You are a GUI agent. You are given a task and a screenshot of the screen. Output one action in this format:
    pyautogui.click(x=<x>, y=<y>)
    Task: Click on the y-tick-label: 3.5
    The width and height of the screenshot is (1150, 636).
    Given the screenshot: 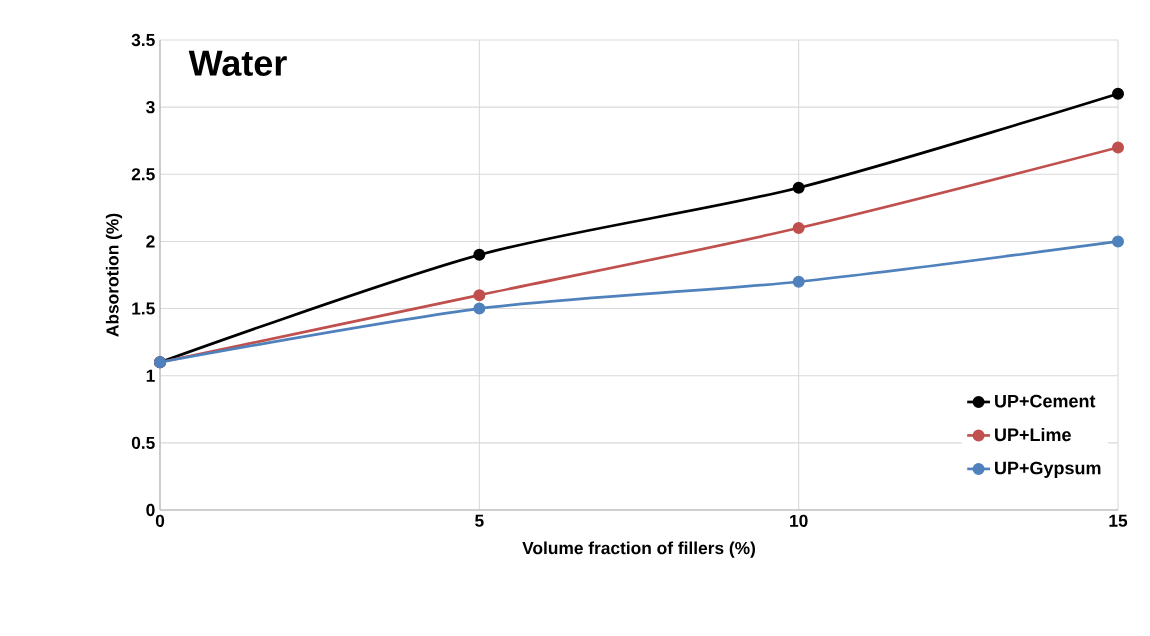 What is the action you would take?
    pyautogui.click(x=143, y=40)
    